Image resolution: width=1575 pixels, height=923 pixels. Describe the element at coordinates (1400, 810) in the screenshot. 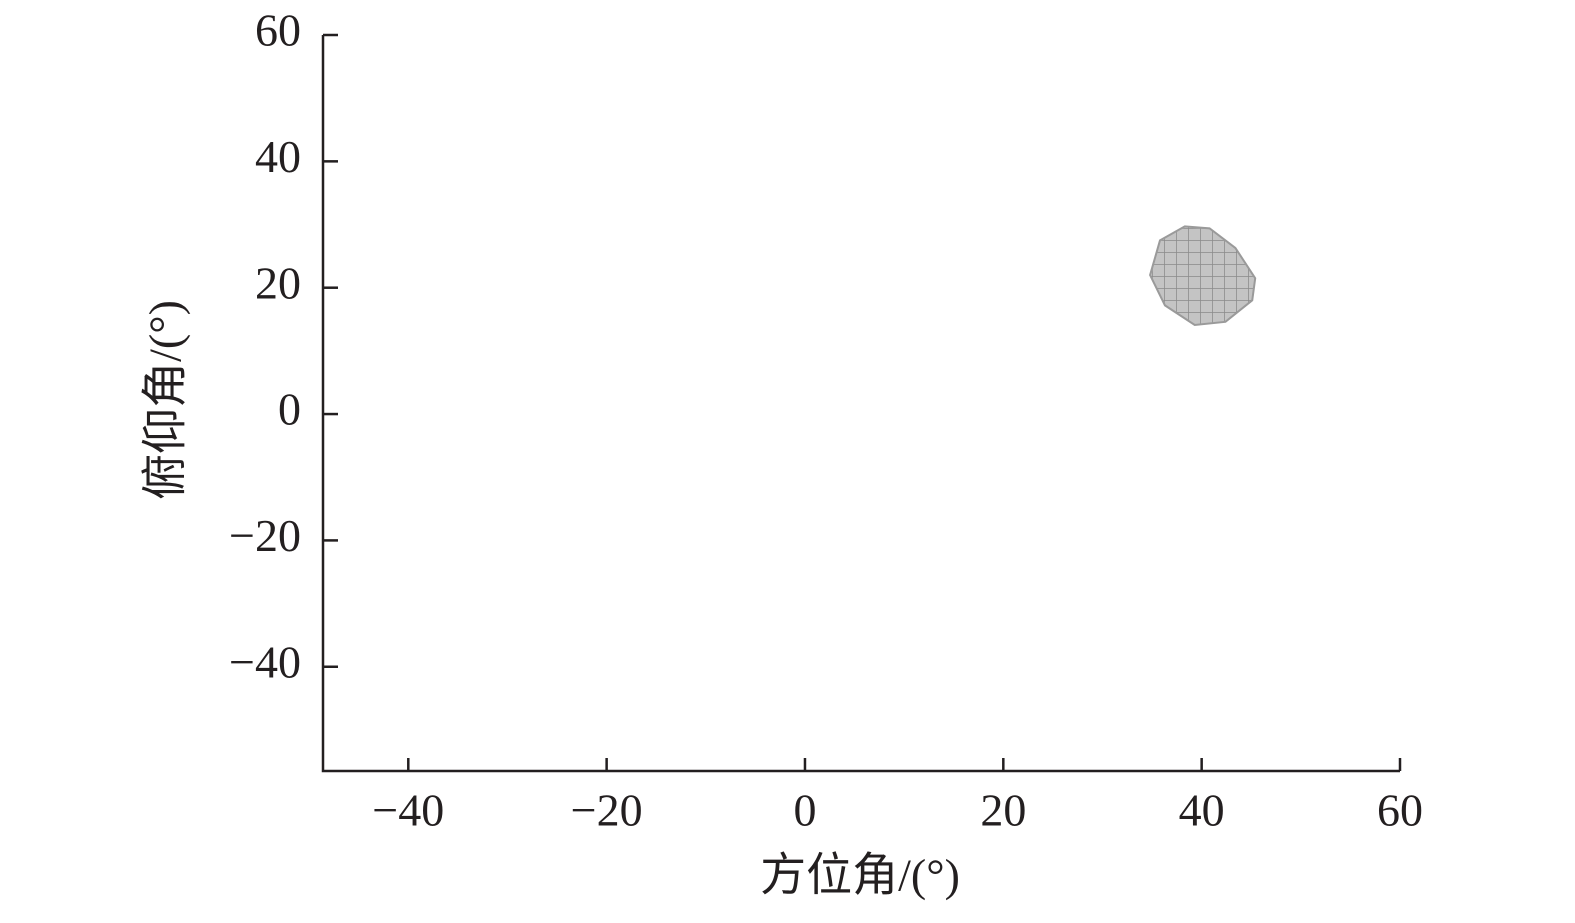

I see `x-tick-label: 60` at that location.